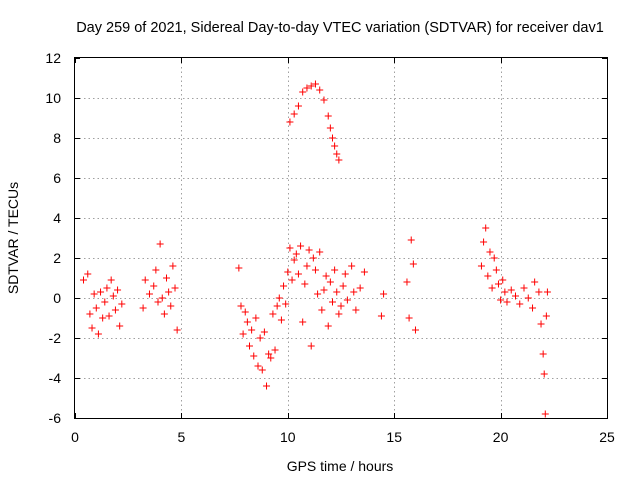 The height and width of the screenshot is (480, 640). Describe the element at coordinates (57, 258) in the screenshot. I see `y-tick-label: 2` at that location.